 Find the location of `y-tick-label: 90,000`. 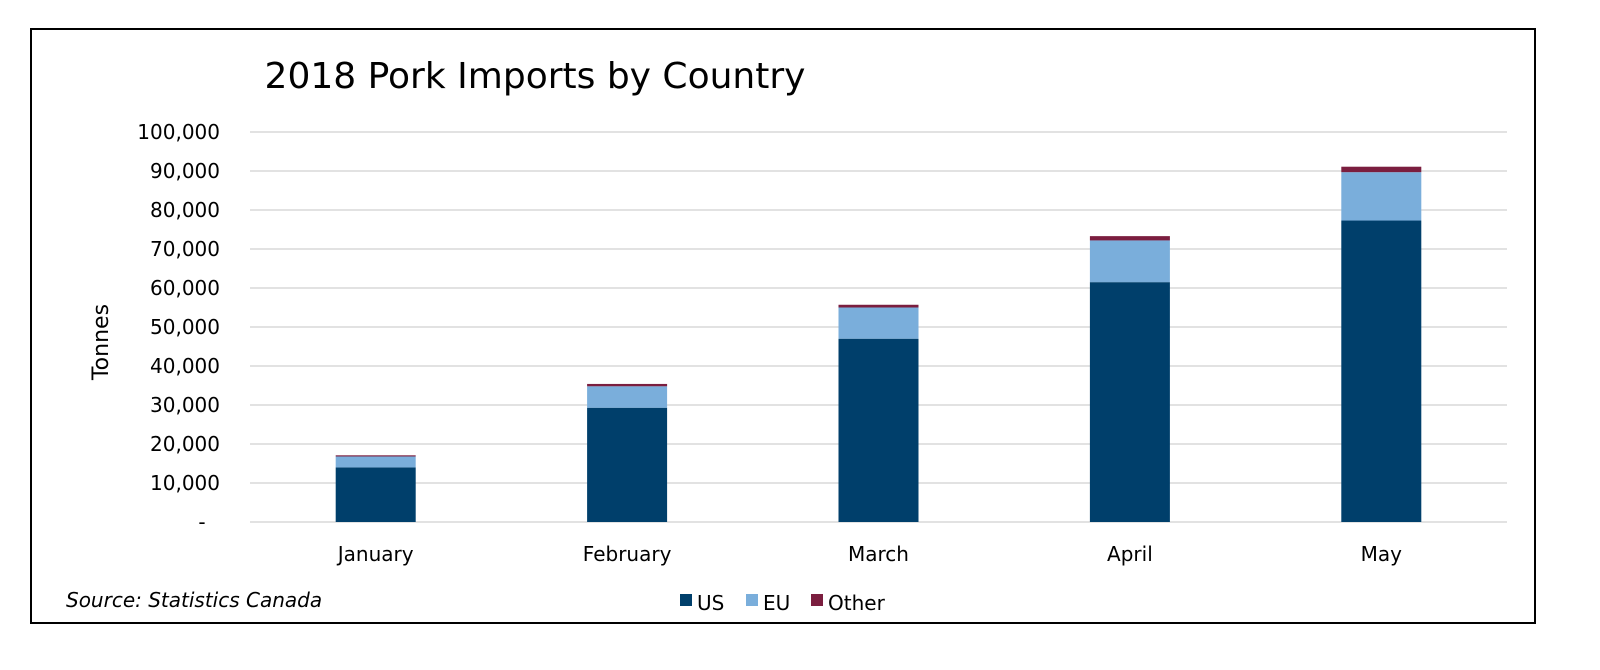

y-tick-label: 90,000 is located at coordinates (185, 171).